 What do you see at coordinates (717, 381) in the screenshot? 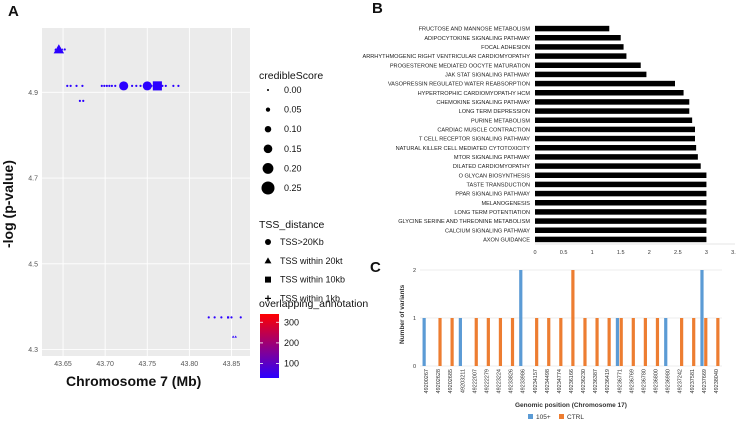
I see `panel-c-x-tick-label: 49238040` at bounding box center [717, 381].